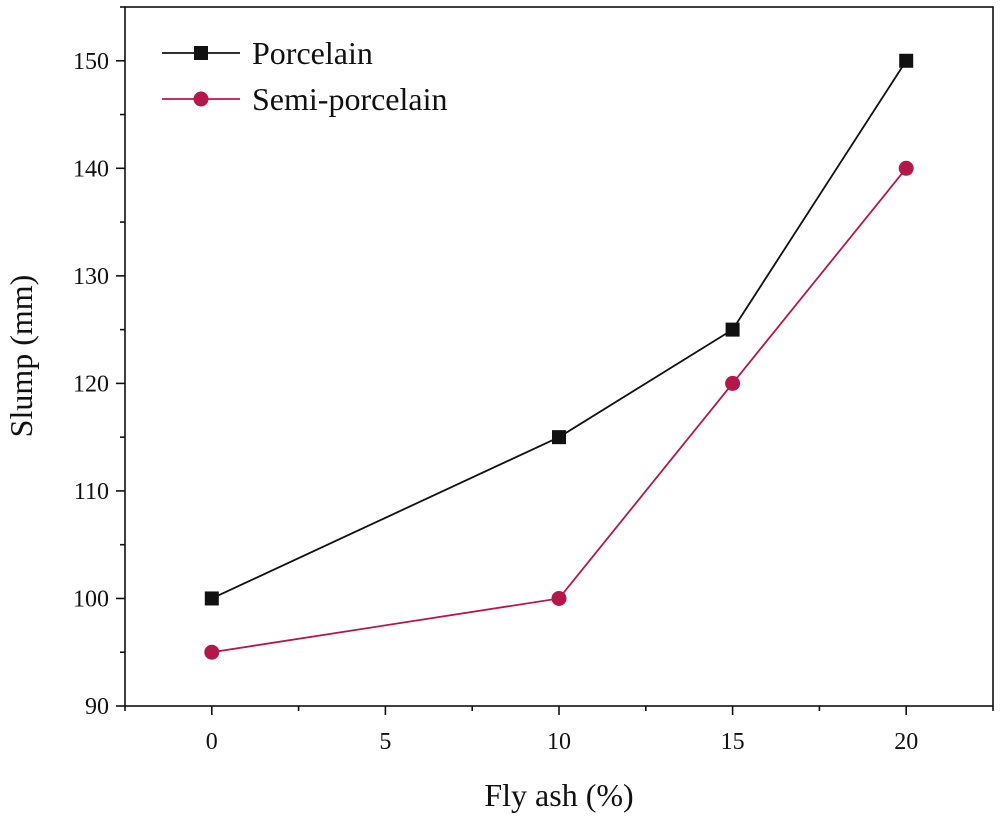 This screenshot has height=822, width=1001. I want to click on legend-item: Porcelain, so click(267, 53).